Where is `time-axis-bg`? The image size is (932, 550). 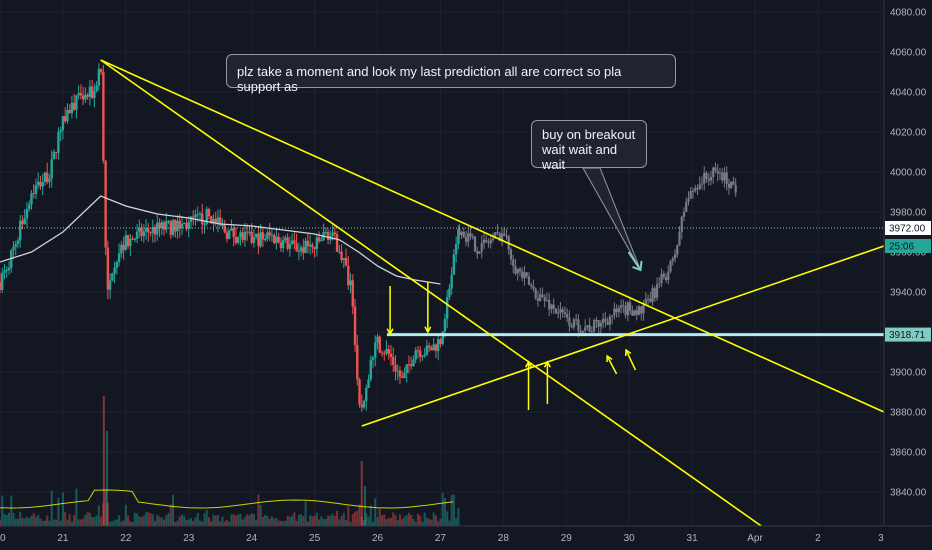 time-axis-bg is located at coordinates (466, 538).